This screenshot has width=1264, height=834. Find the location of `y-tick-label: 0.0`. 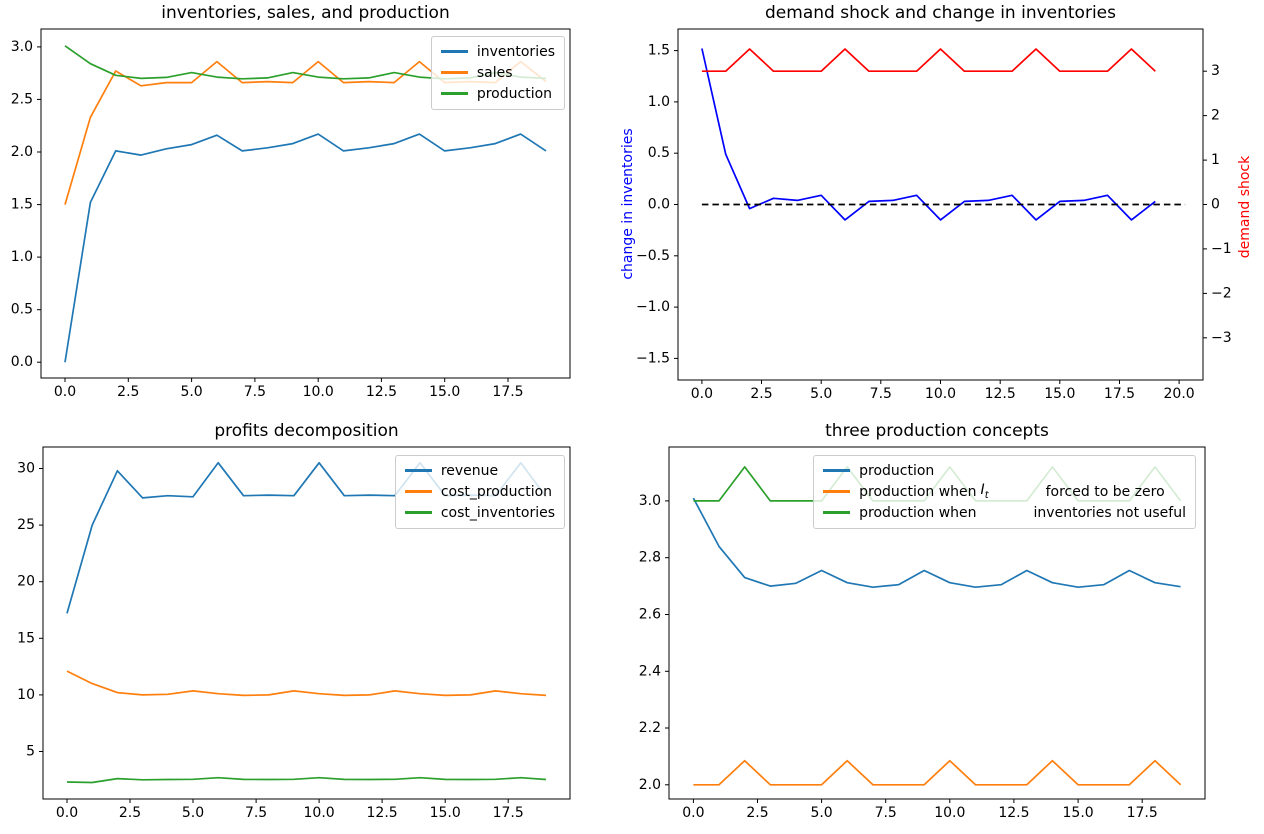

y-tick-label: 0.0 is located at coordinates (659, 205).